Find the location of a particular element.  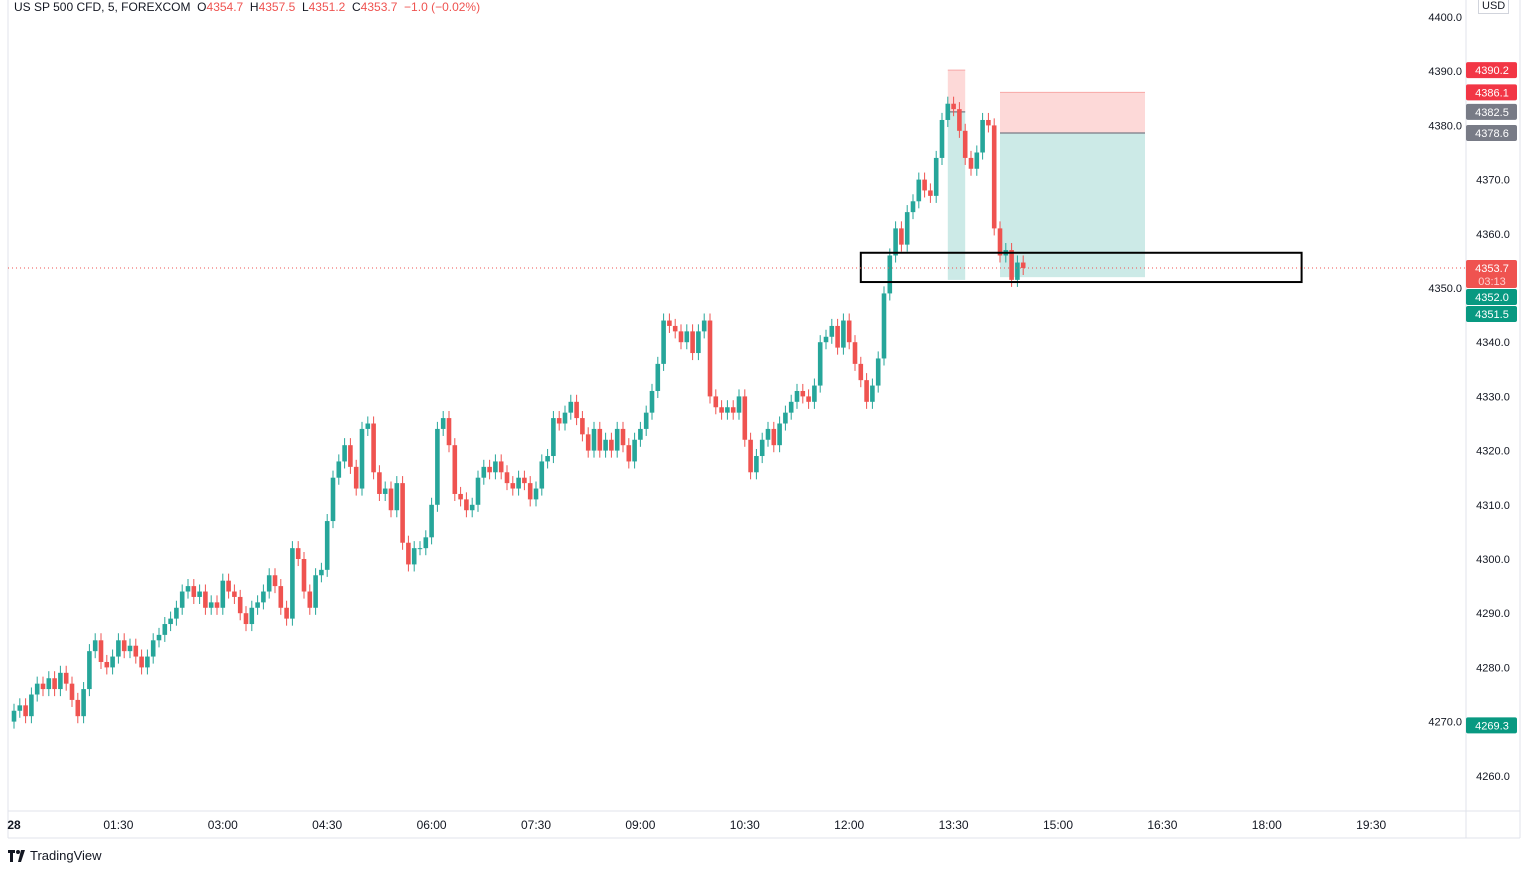

zone-rectangle is located at coordinates (1081, 267).